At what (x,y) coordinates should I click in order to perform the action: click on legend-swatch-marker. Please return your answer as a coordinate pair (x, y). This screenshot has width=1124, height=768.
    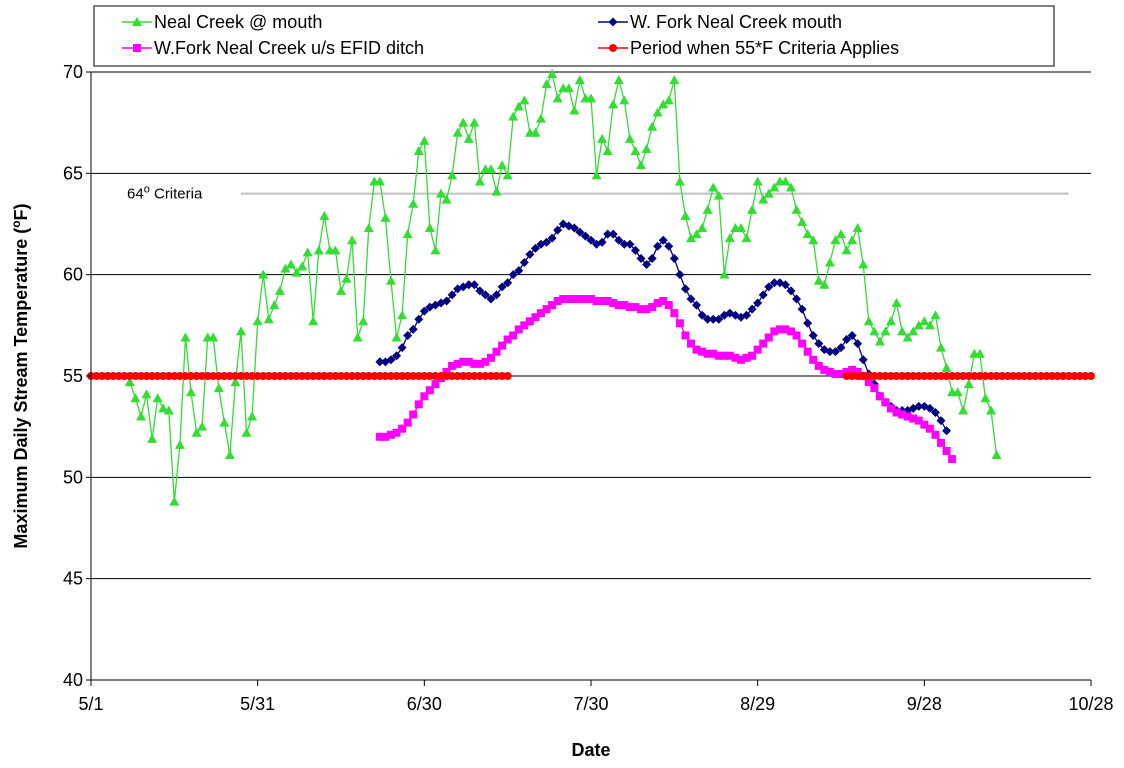
    Looking at the image, I should click on (613, 48).